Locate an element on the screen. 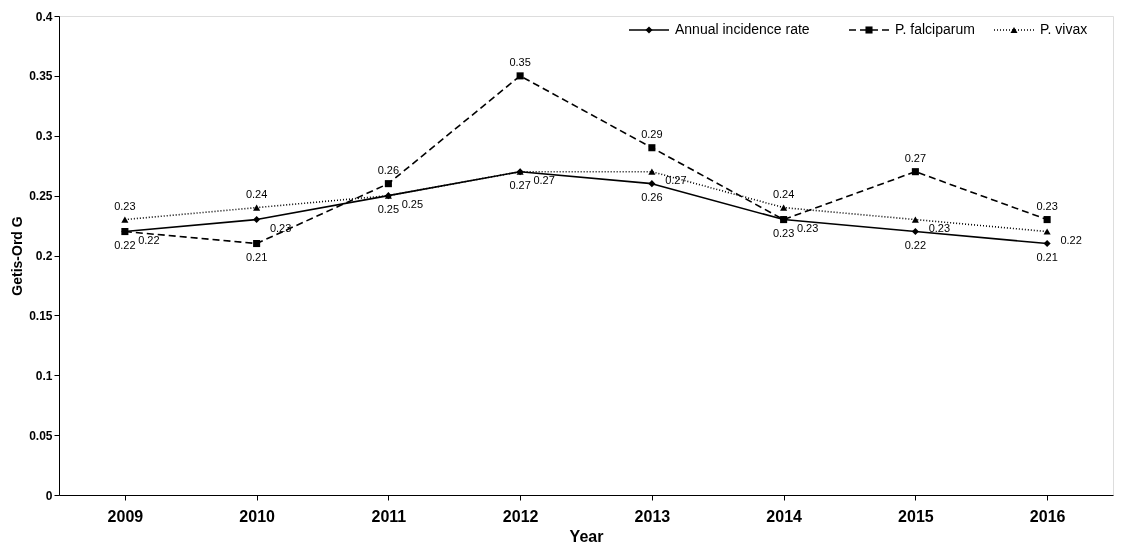 Image resolution: width=1123 pixels, height=554 pixels. y-tick-label: 0.15 is located at coordinates (41, 315).